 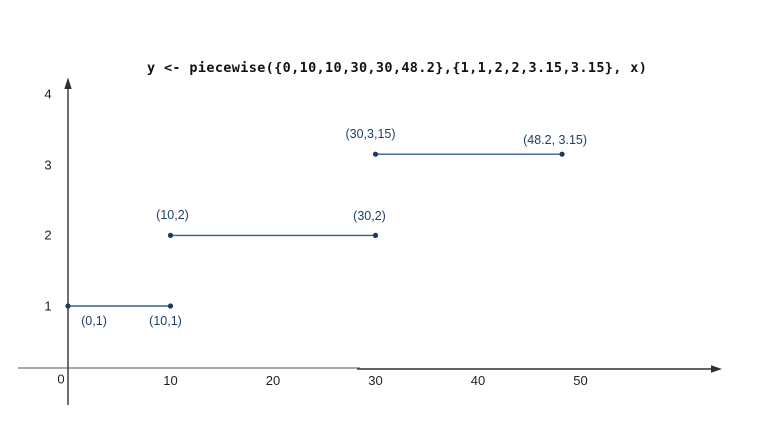 What do you see at coordinates (375, 380) in the screenshot?
I see `x-tick-label: 30` at bounding box center [375, 380].